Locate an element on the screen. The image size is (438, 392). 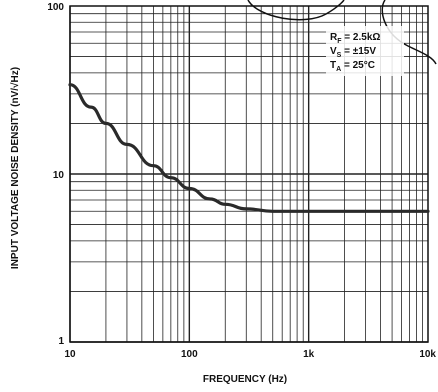
annotation-ta: TA = 25°C is located at coordinates (352, 66).